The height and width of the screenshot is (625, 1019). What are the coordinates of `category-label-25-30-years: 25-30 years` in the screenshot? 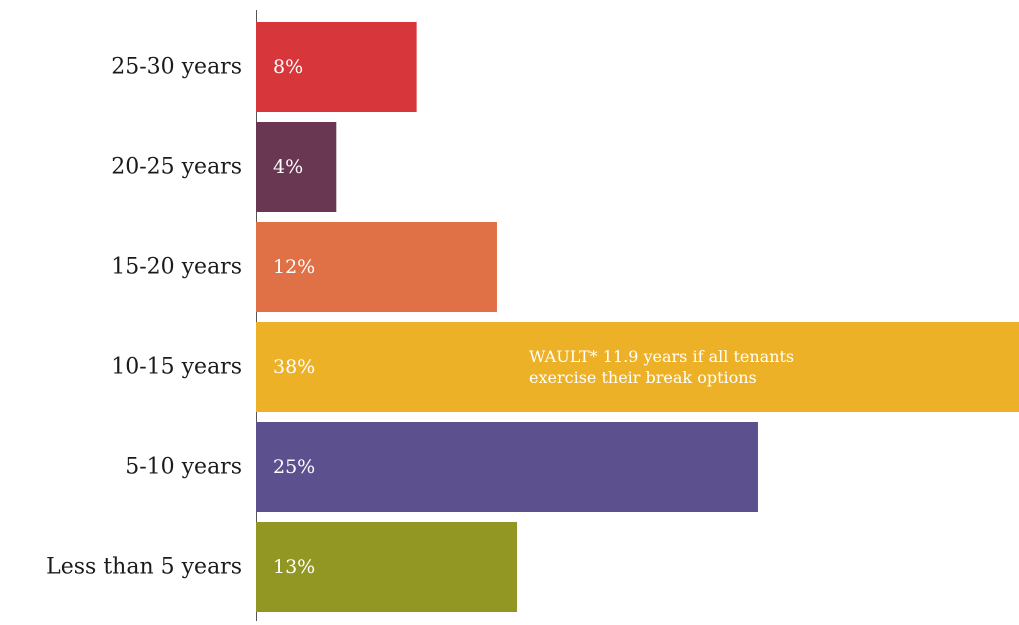 It's located at (176, 67).